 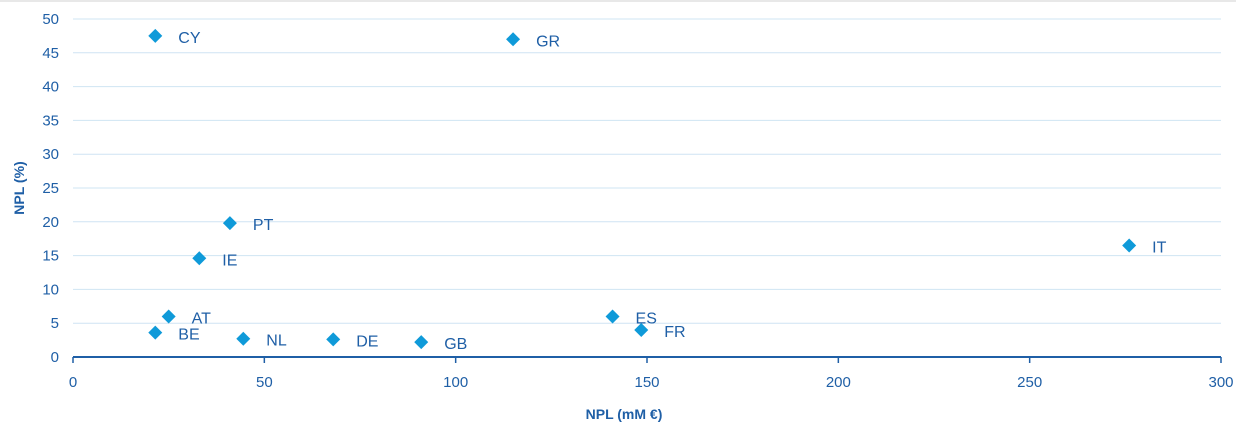 I want to click on point-label-fr: FR, so click(x=674, y=332).